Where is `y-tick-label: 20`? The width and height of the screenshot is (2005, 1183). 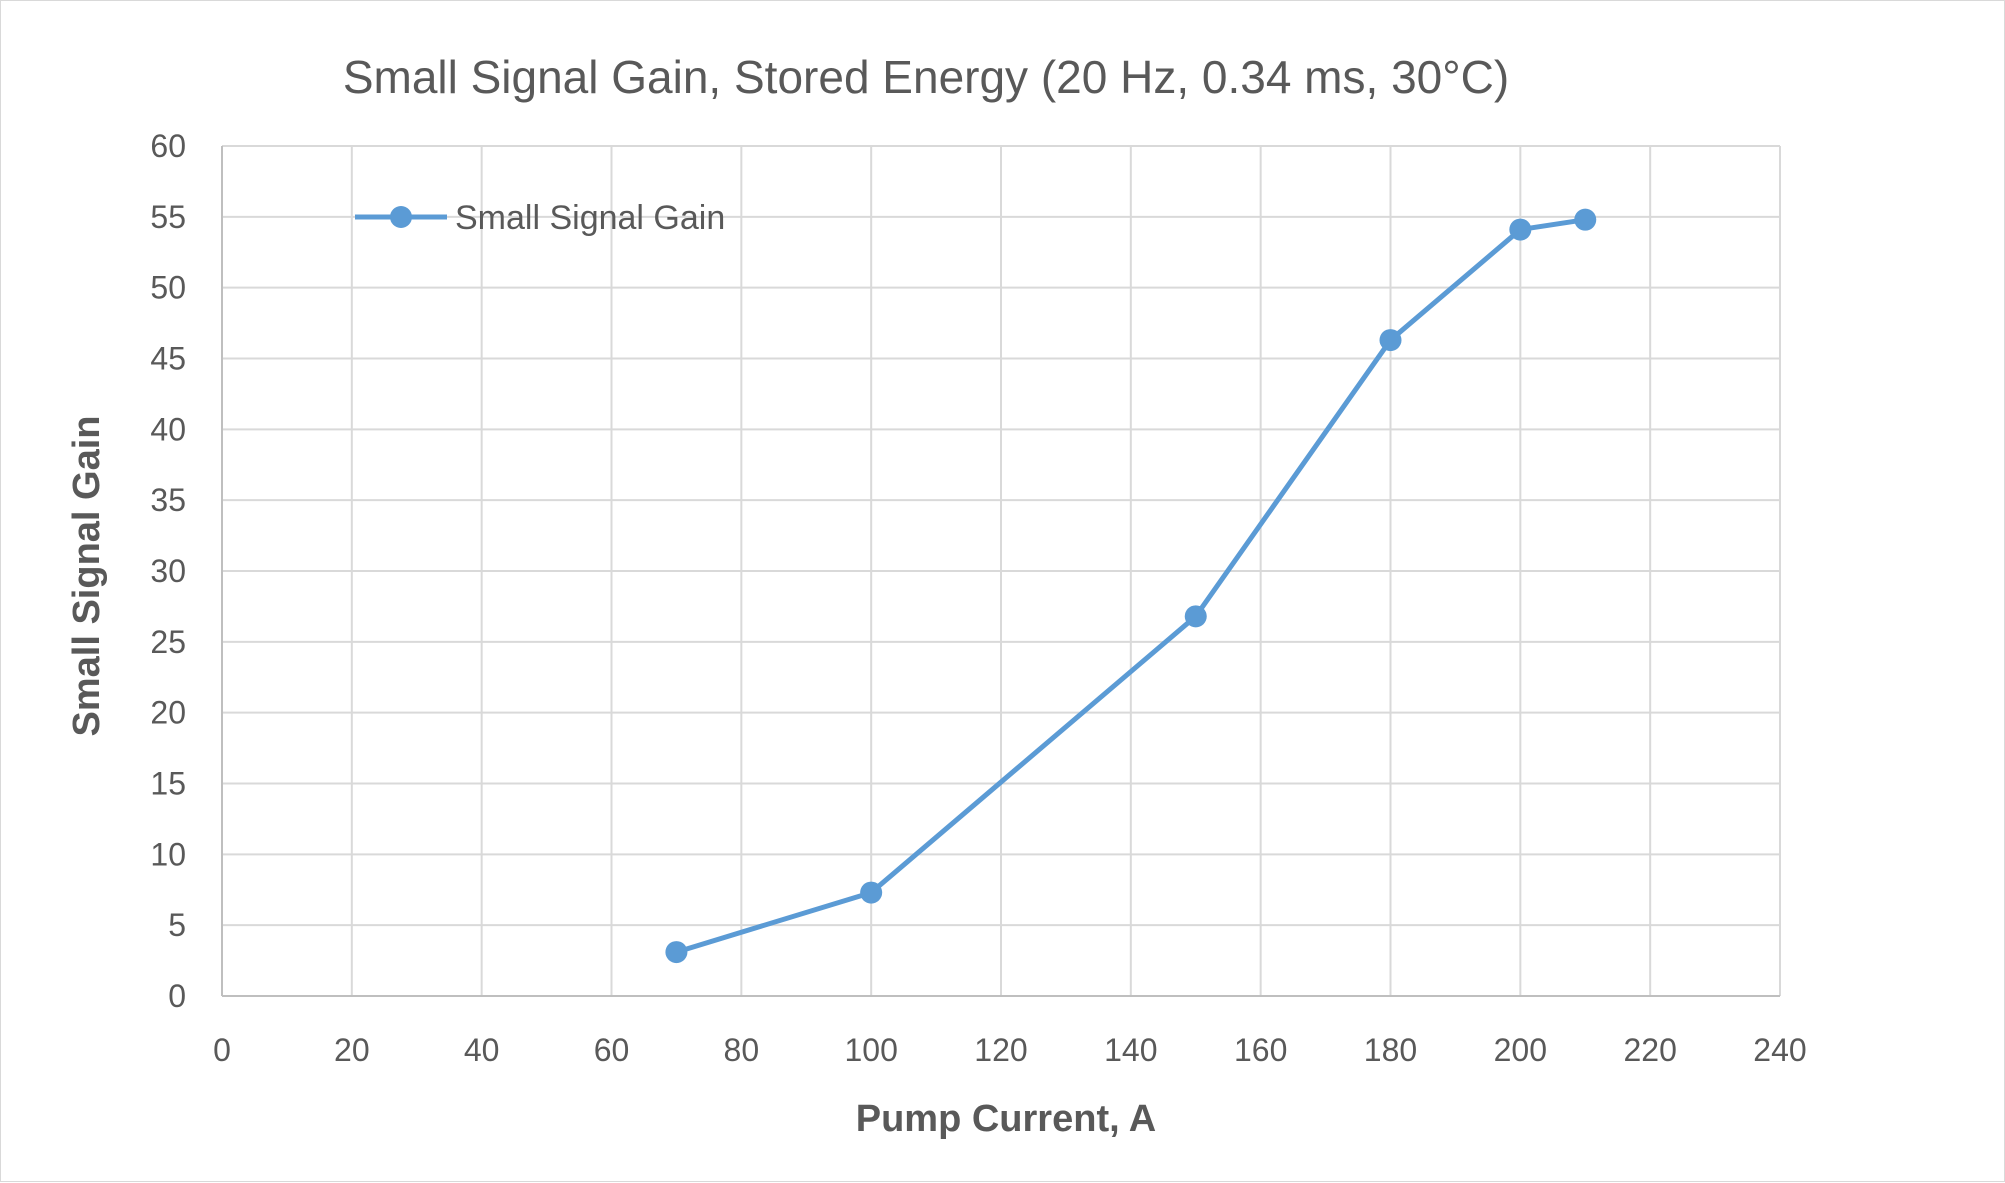 y-tick-label: 20 is located at coordinates (168, 713).